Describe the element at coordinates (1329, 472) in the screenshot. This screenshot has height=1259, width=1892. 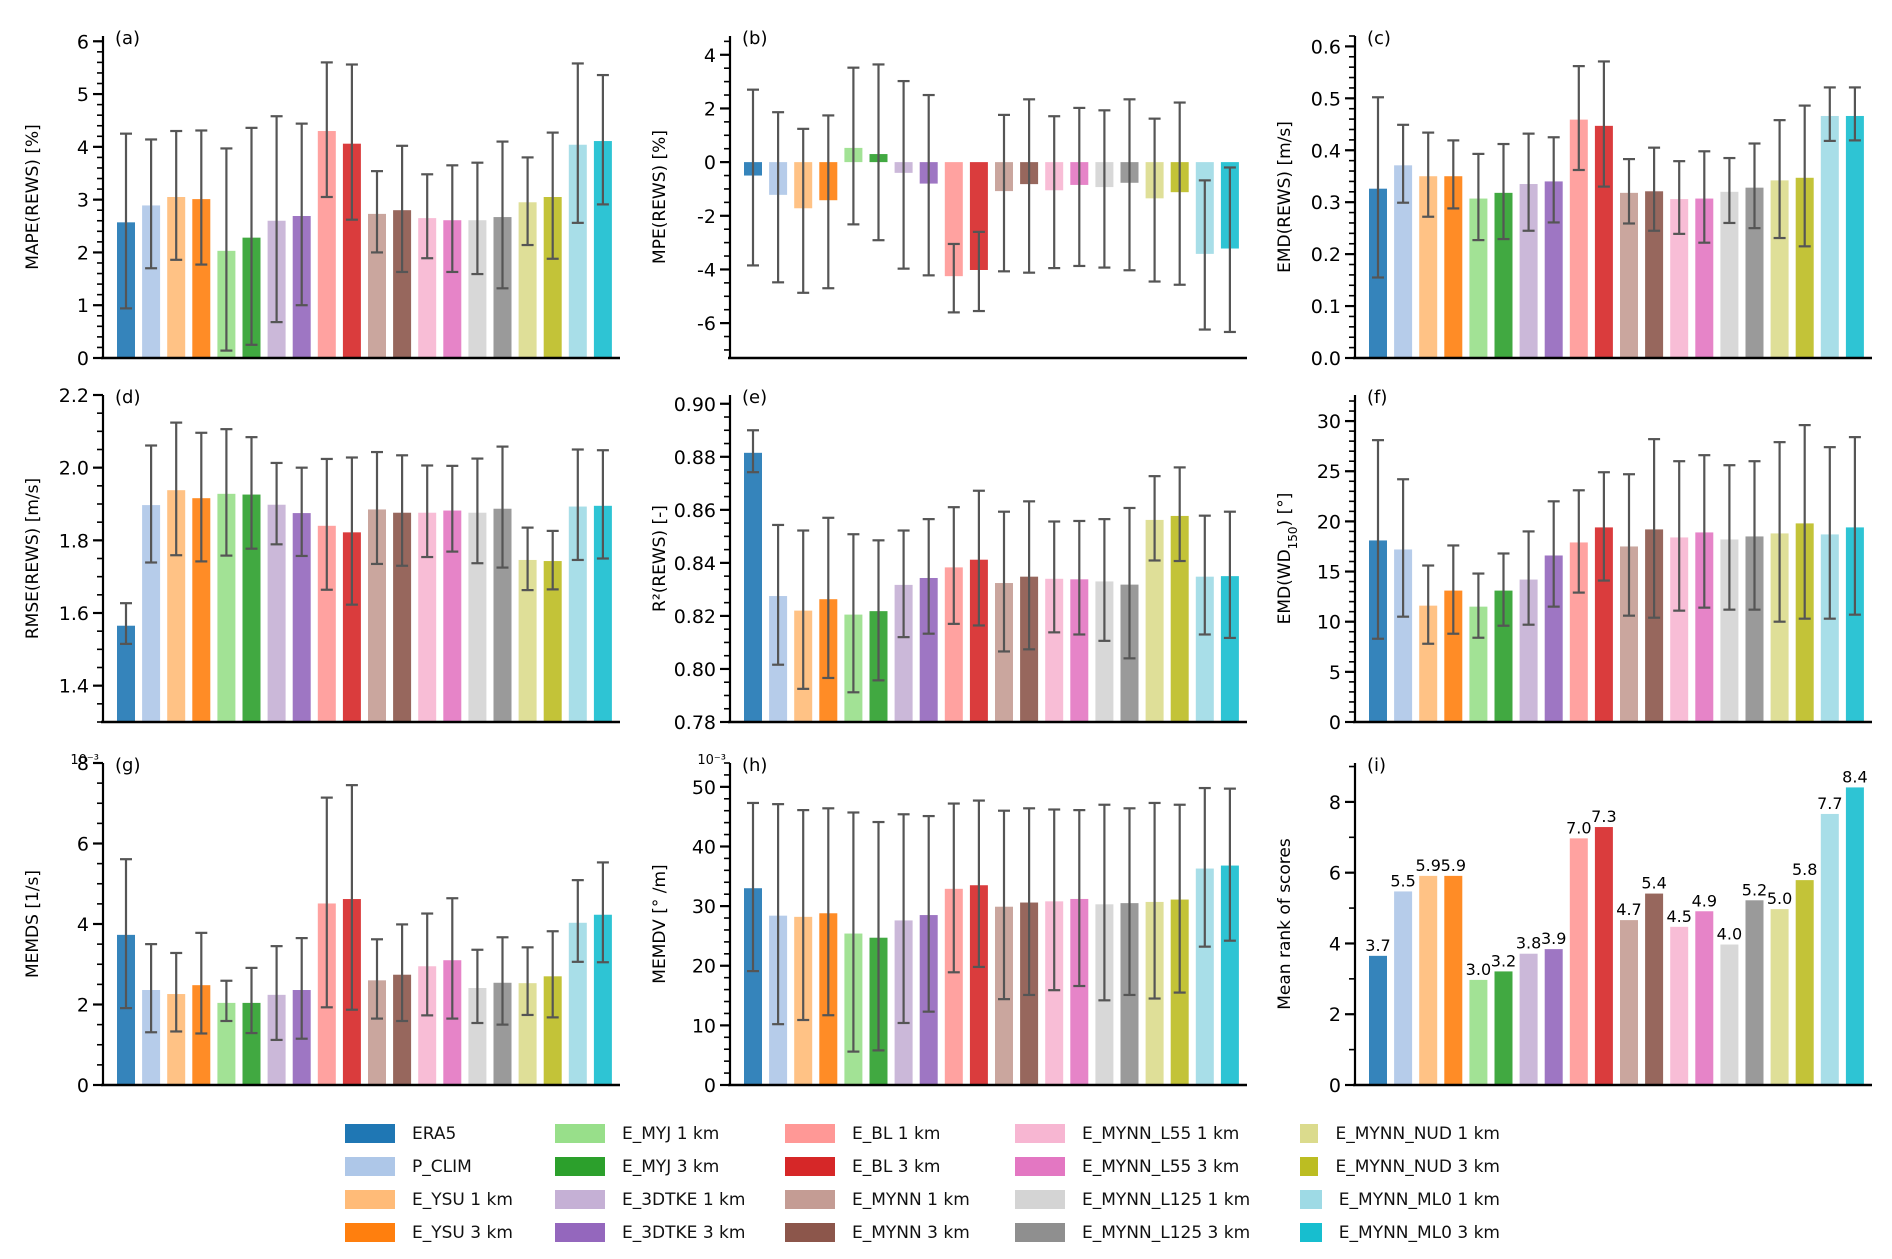
I see `y-tick-label: 25` at that location.